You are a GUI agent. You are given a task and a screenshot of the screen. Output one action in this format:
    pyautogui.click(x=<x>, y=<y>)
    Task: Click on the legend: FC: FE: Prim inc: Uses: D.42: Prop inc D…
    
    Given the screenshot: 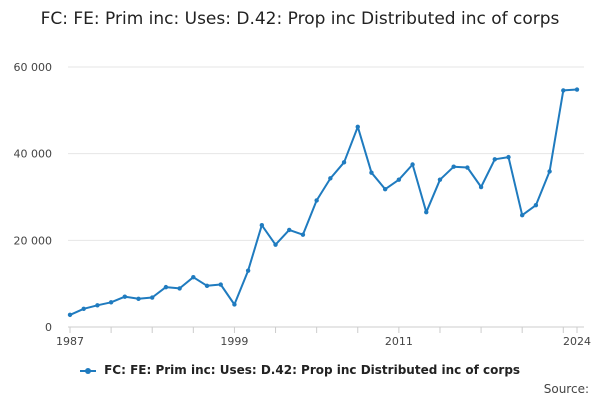 What is the action you would take?
    pyautogui.click(x=300, y=370)
    